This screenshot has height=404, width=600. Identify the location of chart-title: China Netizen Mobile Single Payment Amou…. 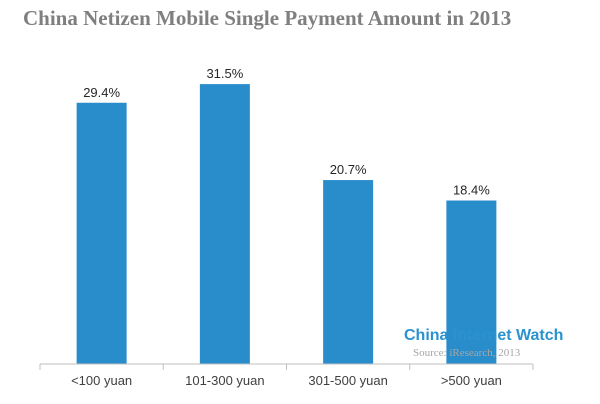
(267, 18).